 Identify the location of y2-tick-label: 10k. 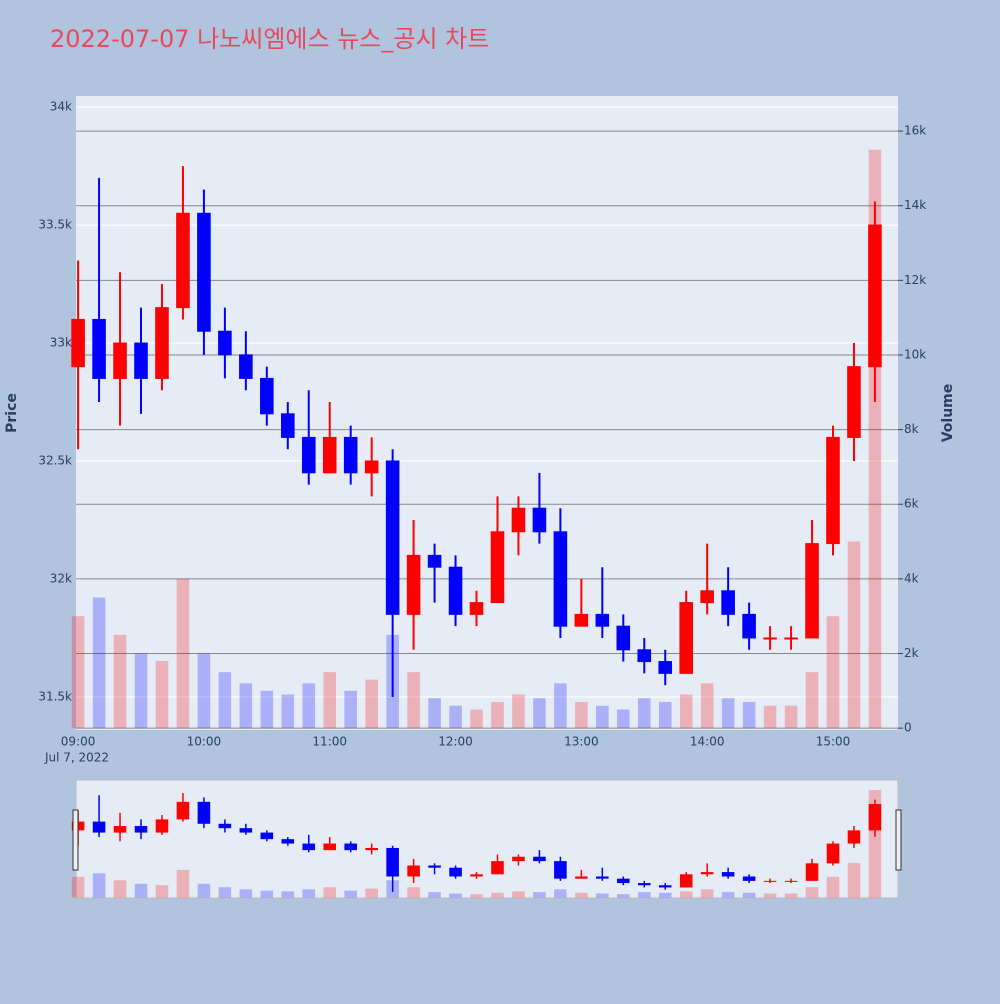
(915, 354).